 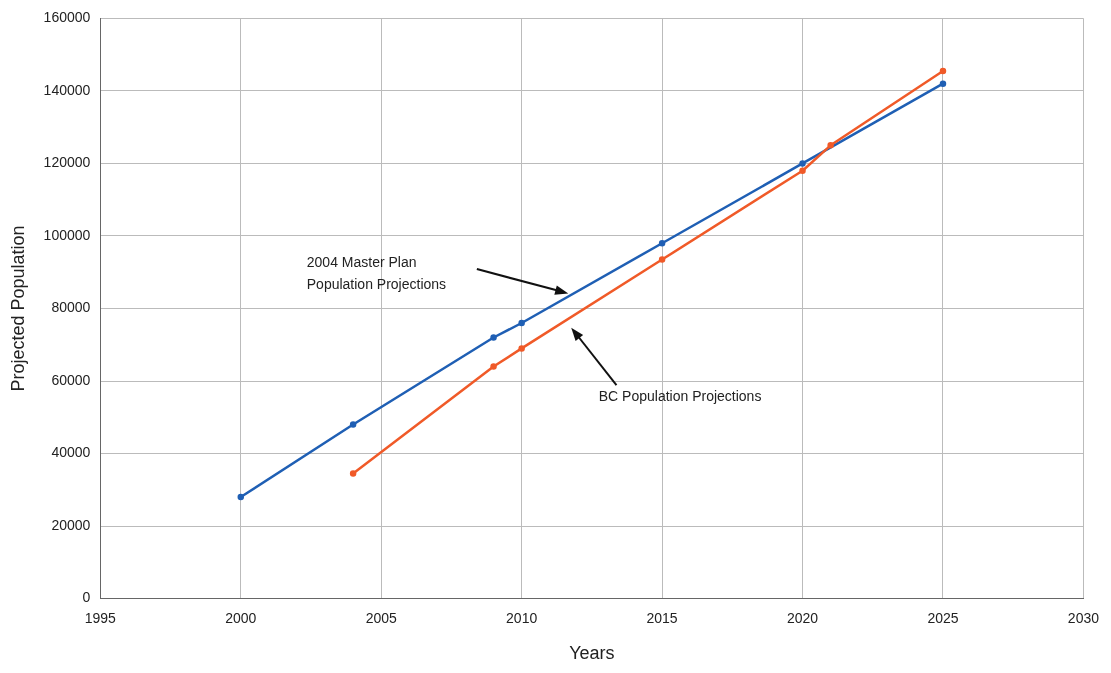 I want to click on y-tick-label: 40000, so click(x=71, y=452).